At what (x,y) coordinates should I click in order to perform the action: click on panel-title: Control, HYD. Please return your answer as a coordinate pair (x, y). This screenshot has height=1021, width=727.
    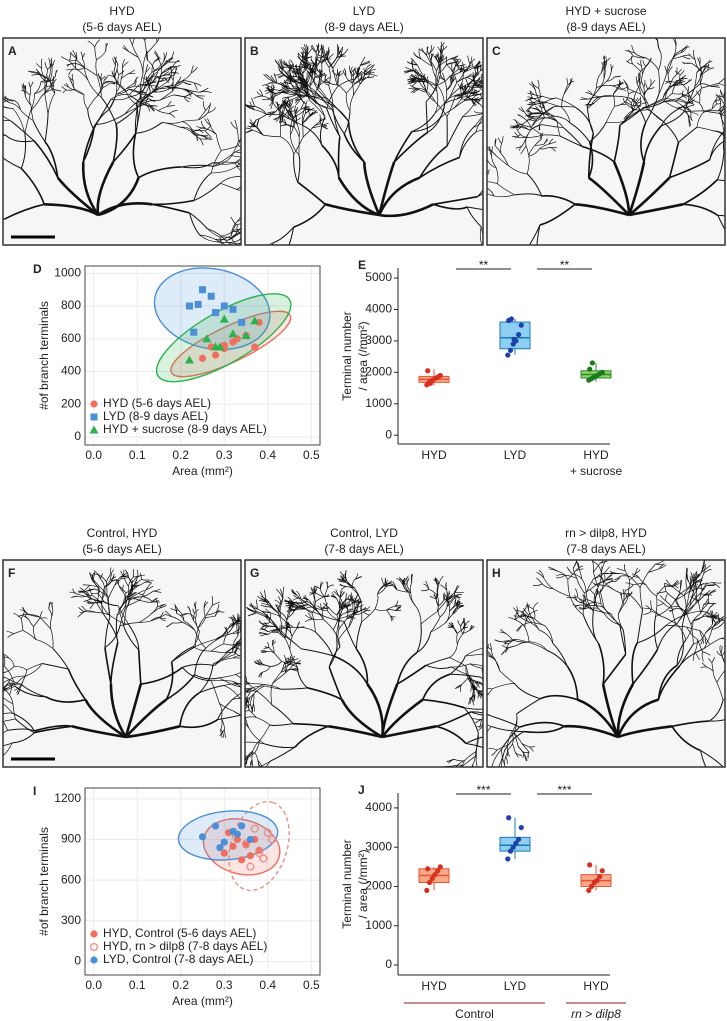
    Looking at the image, I should click on (122, 533).